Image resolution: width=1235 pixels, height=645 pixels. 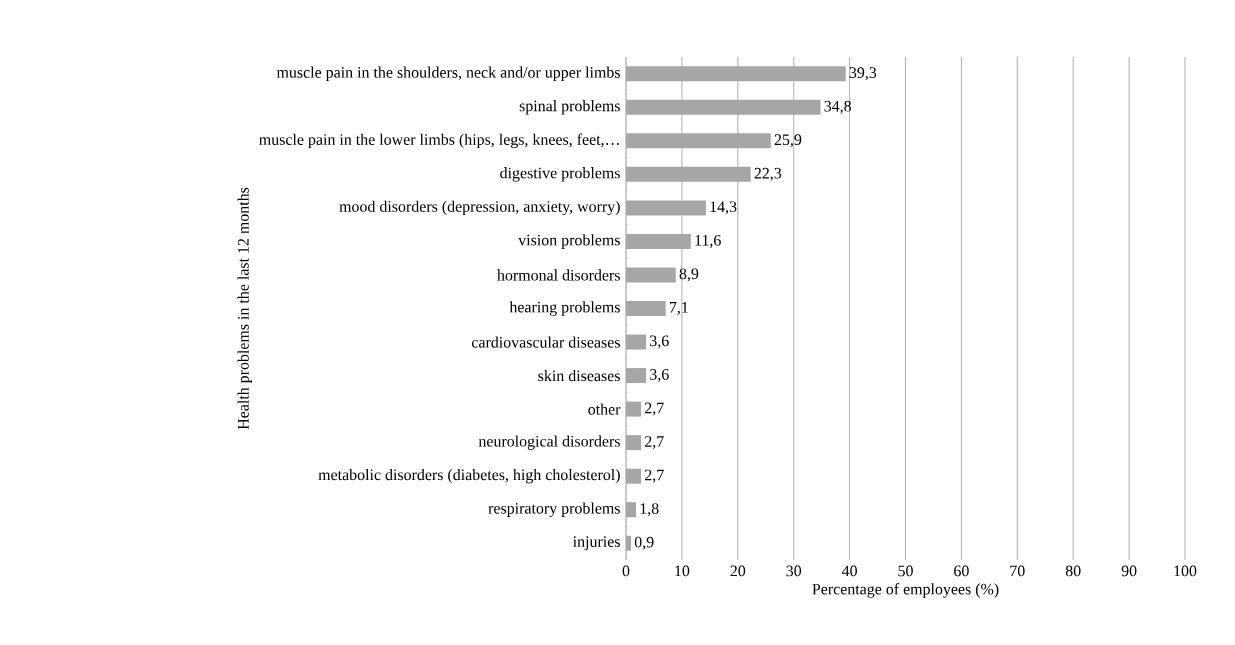 I want to click on data-label: 7,1, so click(x=678, y=308).